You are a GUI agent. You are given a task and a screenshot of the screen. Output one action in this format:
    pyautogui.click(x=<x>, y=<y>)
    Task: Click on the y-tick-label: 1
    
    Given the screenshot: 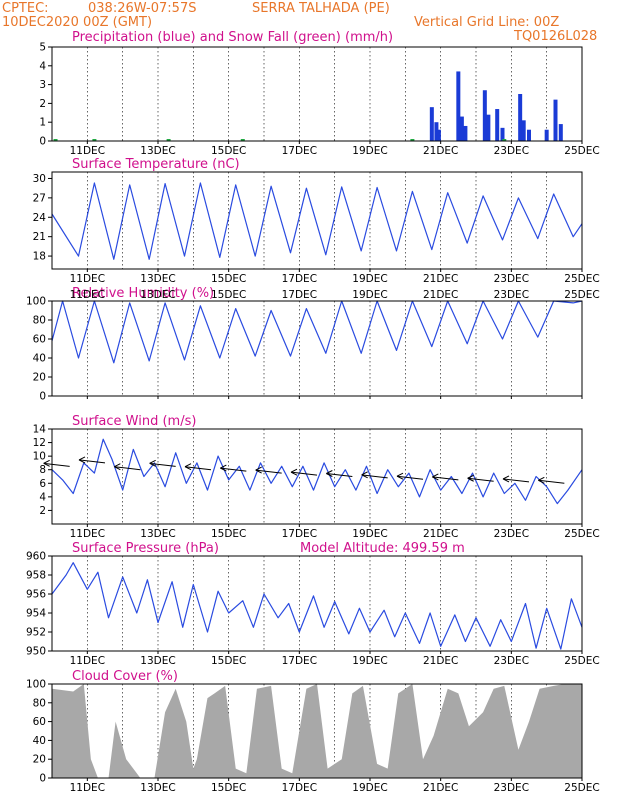 What is the action you would take?
    pyautogui.click(x=42, y=123)
    